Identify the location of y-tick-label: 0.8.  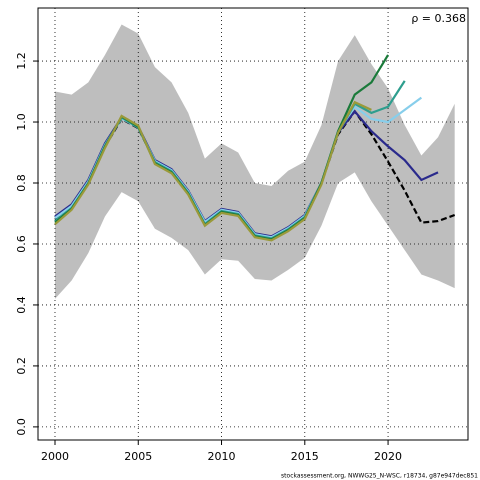
(21, 183).